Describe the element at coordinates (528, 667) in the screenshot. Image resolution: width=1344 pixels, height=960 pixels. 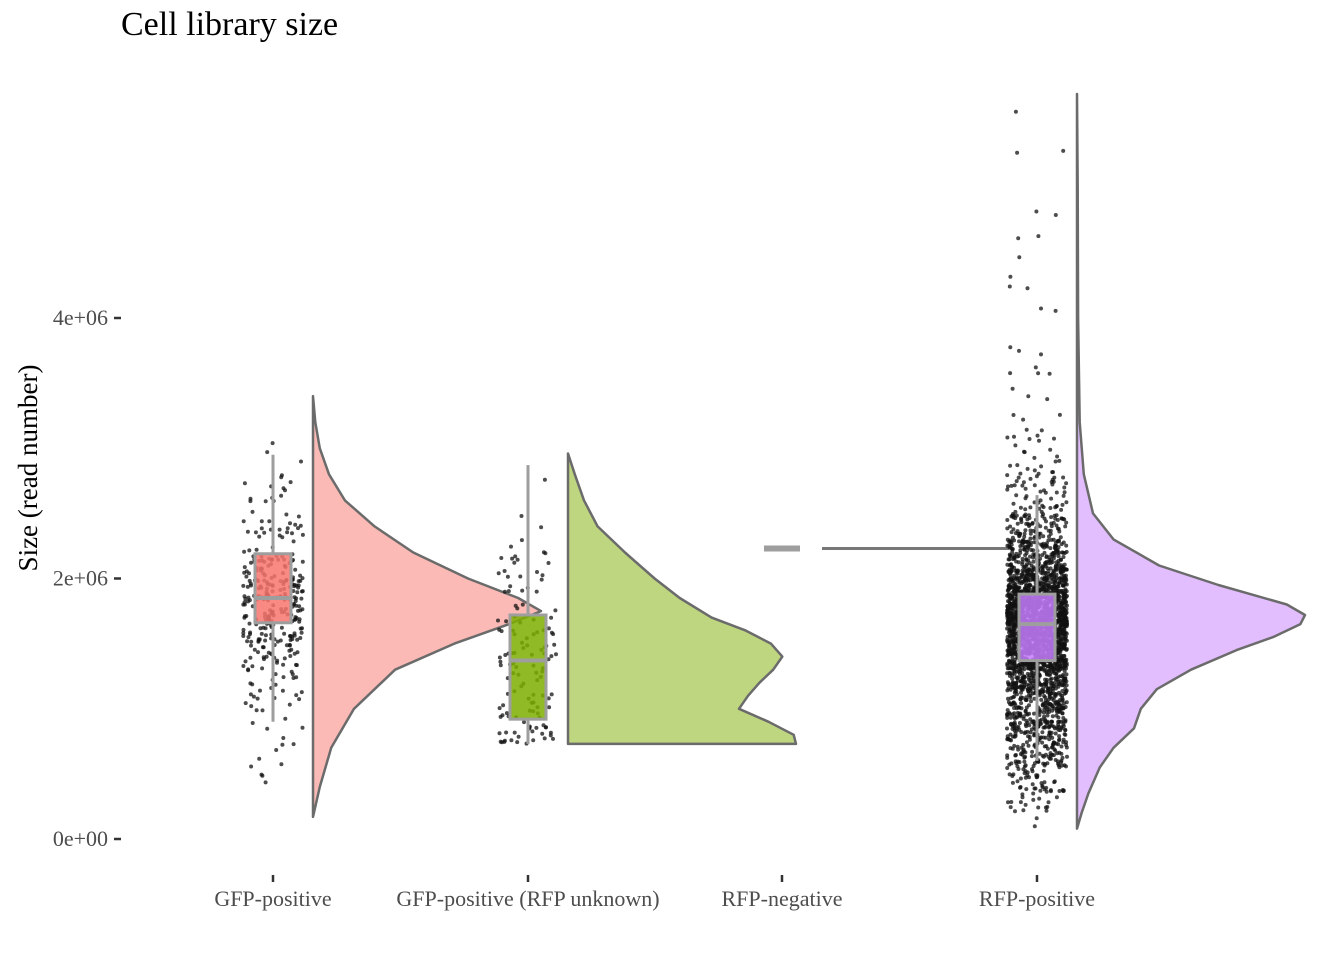
I see `box-gfp-positive-rfp-unknown` at that location.